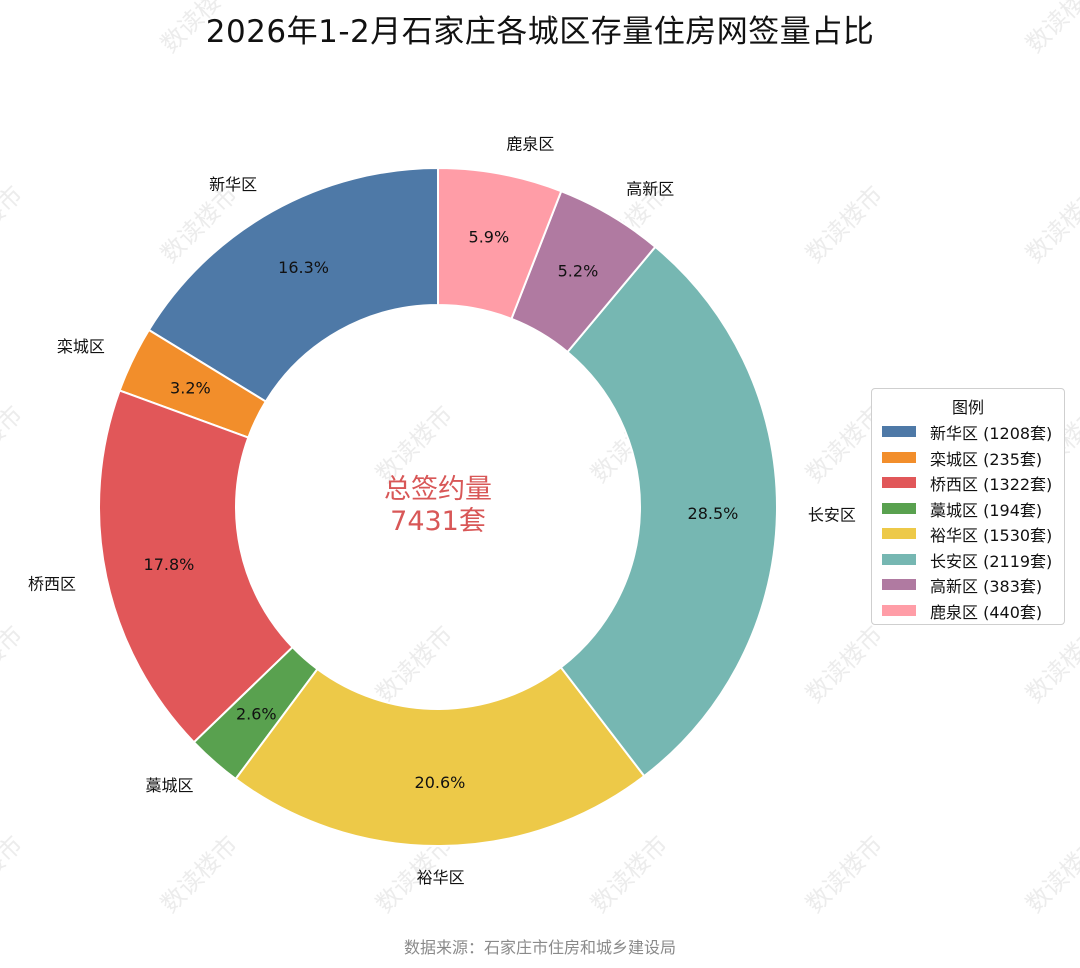 This screenshot has width=1080, height=968. I want to click on legend-label: 藁城区 (194套), so click(986, 510).